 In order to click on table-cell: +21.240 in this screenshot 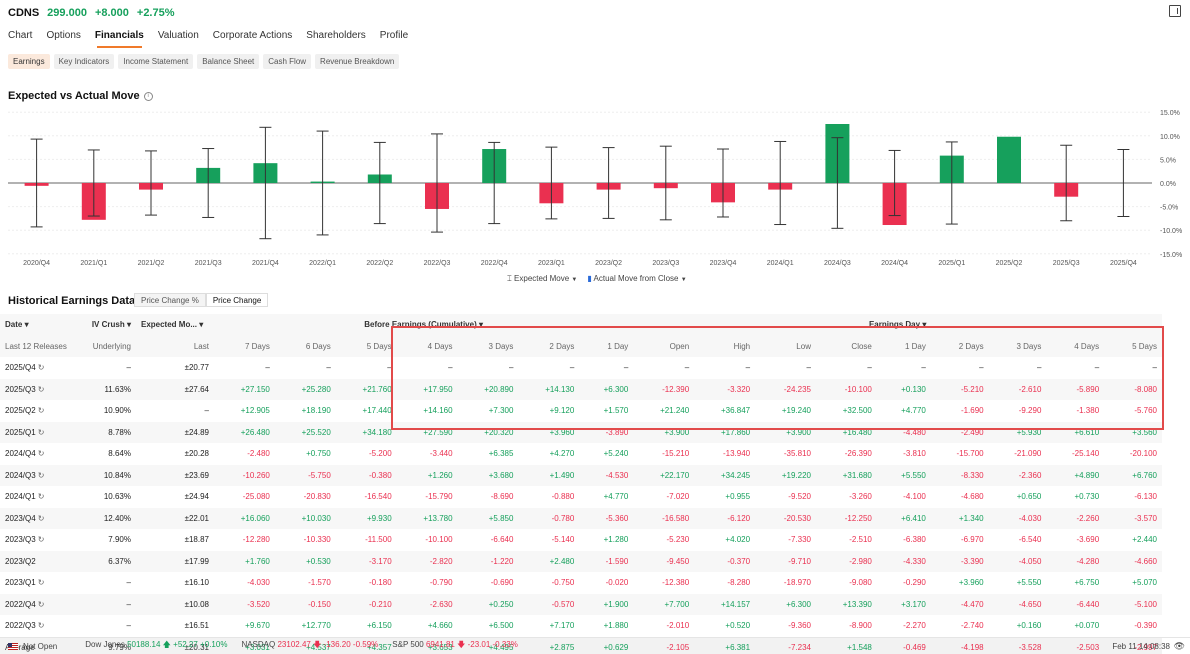, I will do `click(675, 411)`.